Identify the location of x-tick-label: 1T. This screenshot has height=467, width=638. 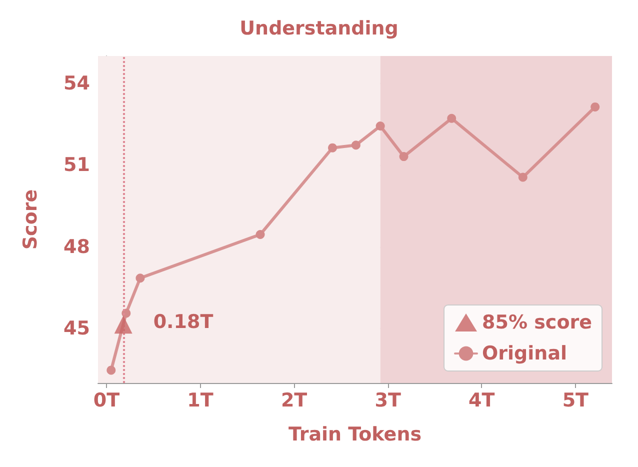
(200, 401).